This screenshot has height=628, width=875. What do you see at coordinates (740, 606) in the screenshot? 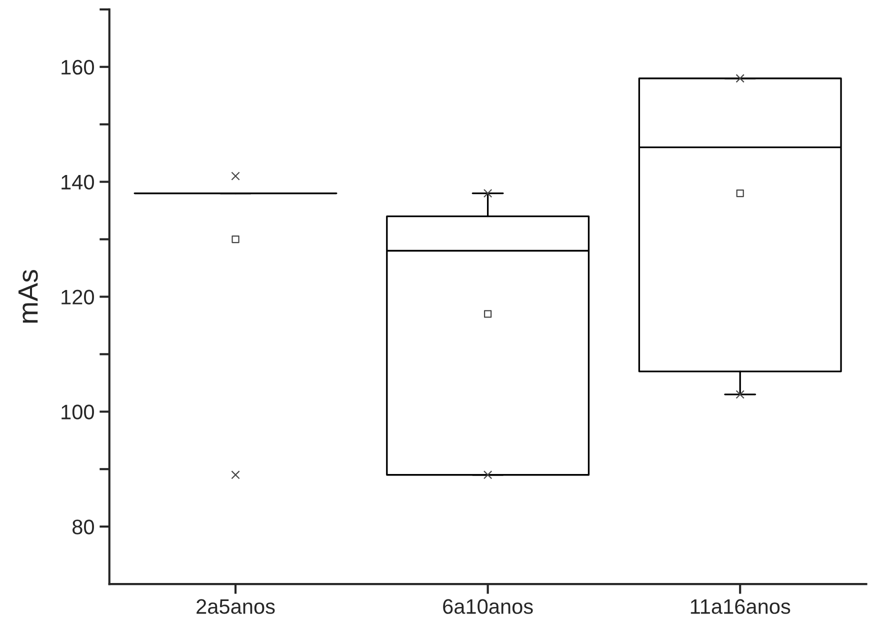
I see `x-tick-label: 11a16anos` at bounding box center [740, 606].